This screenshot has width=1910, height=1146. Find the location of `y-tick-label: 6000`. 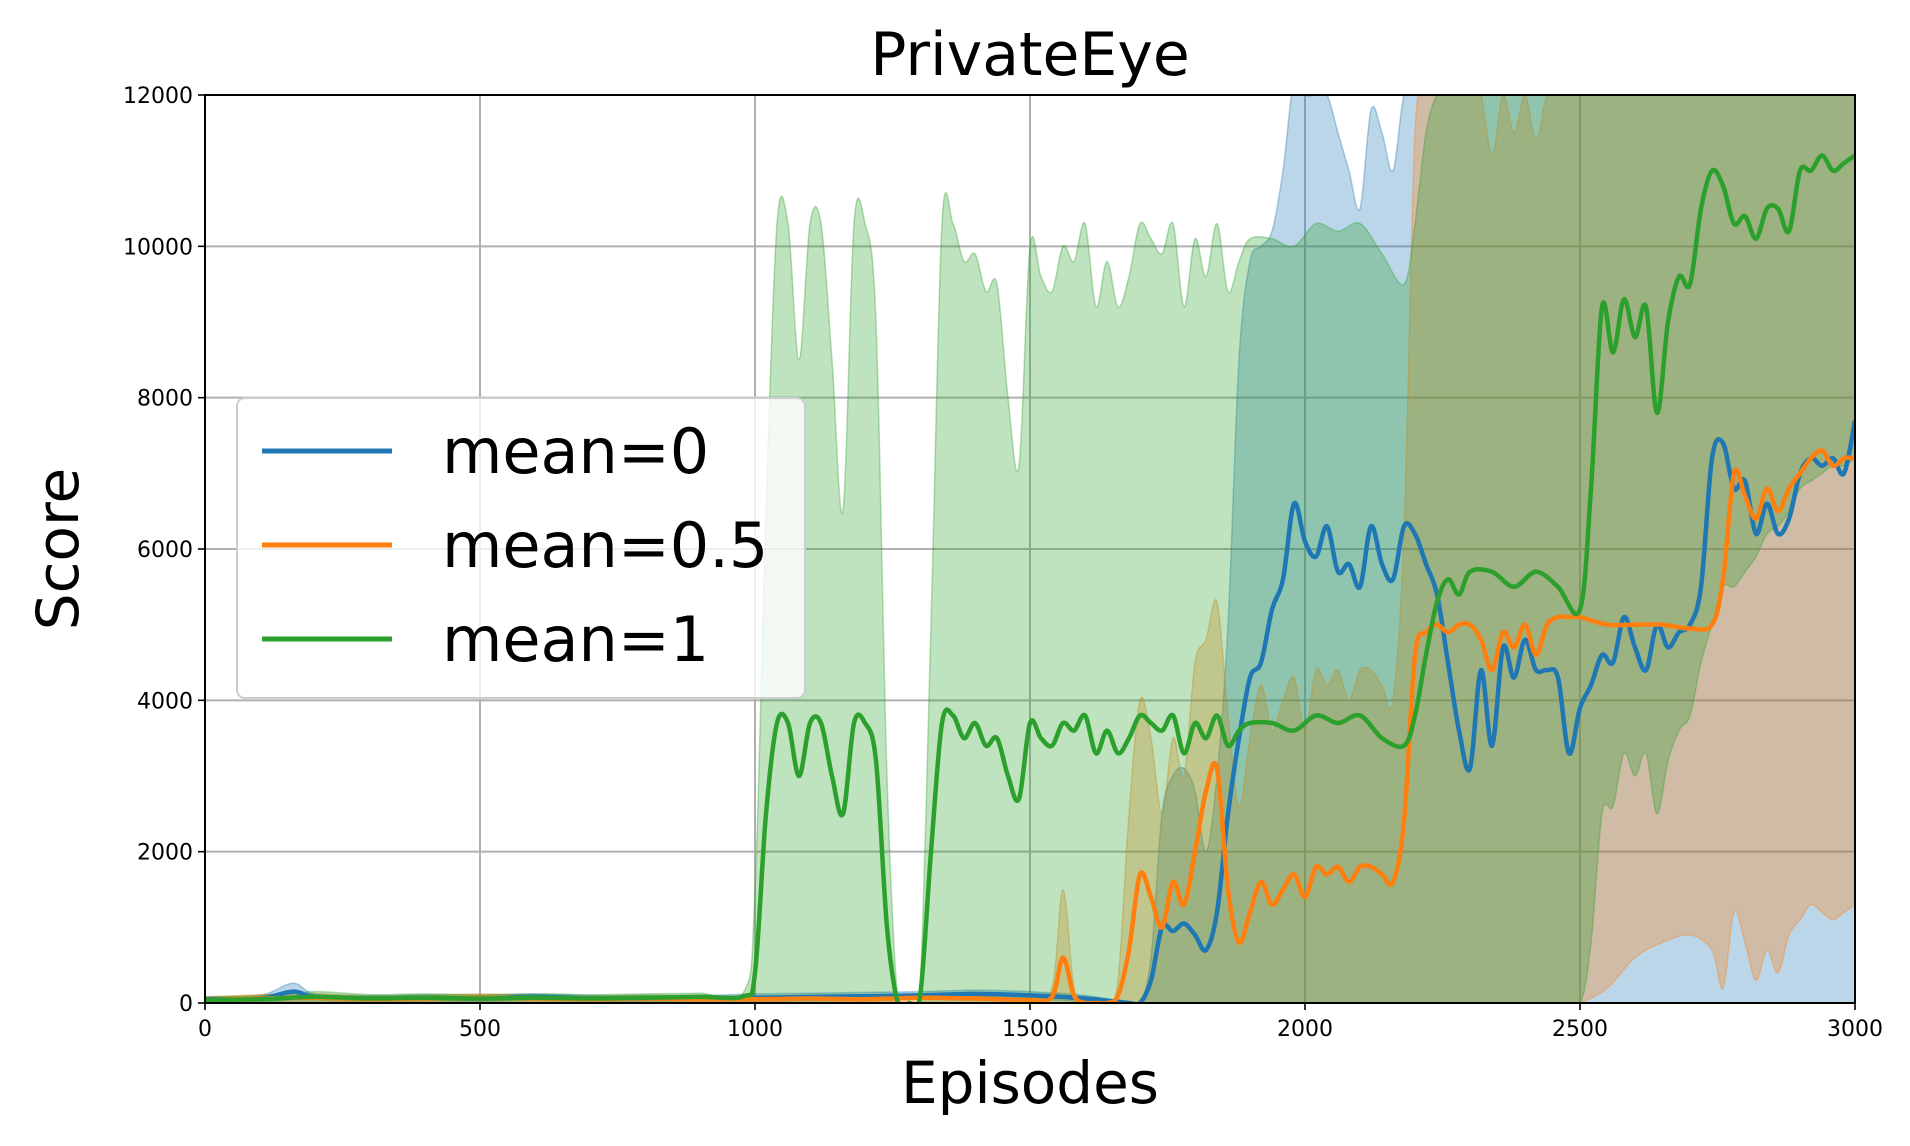

y-tick-label: 6000 is located at coordinates (165, 550).